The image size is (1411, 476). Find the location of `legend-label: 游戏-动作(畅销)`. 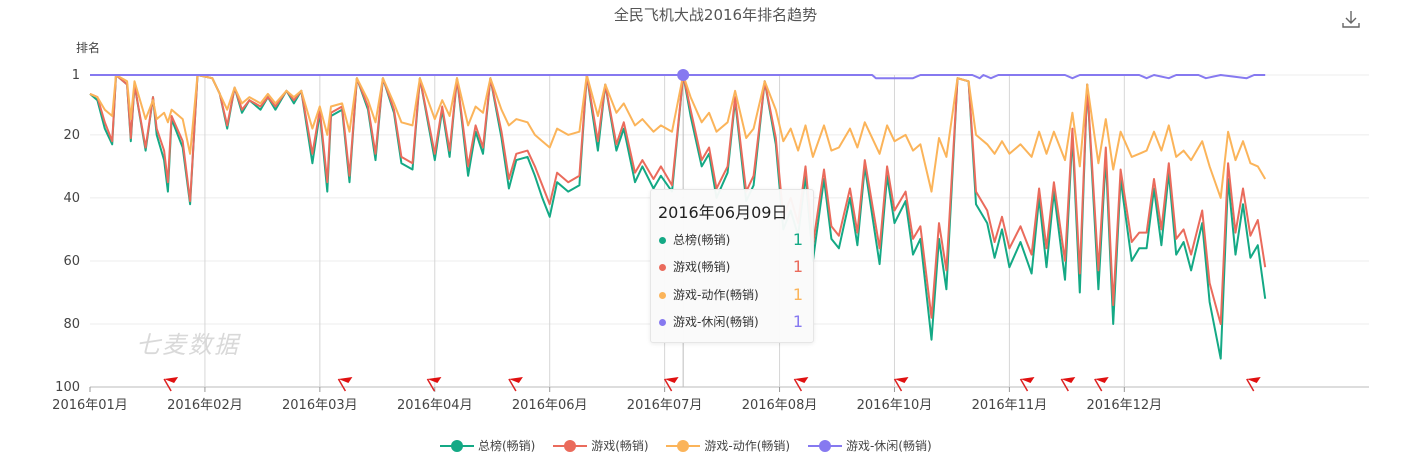

legend-label: 游戏-动作(畅销) is located at coordinates (747, 446).